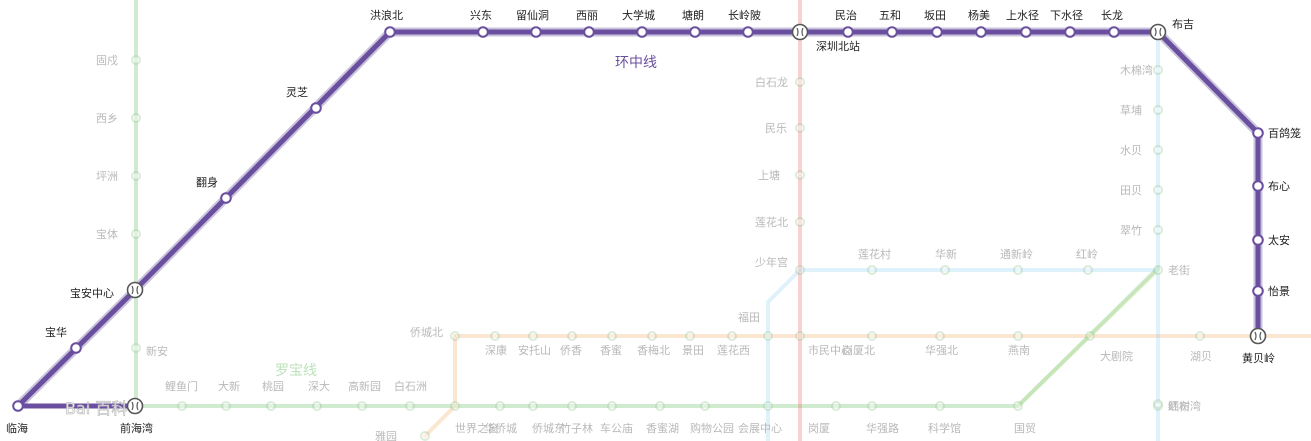  What do you see at coordinates (838, 46) in the screenshot?
I see `station-label: 深圳北站` at bounding box center [838, 46].